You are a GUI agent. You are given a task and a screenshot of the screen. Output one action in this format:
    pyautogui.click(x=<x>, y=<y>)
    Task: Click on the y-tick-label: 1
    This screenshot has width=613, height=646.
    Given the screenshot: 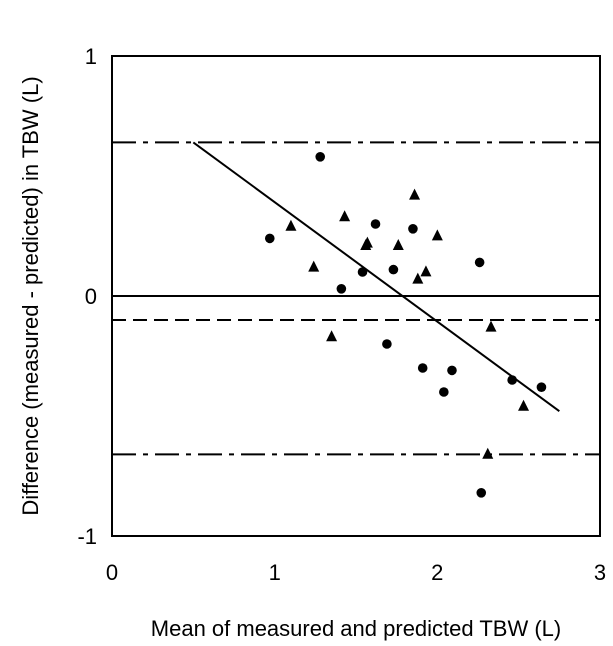 What is the action you would take?
    pyautogui.click(x=91, y=56)
    